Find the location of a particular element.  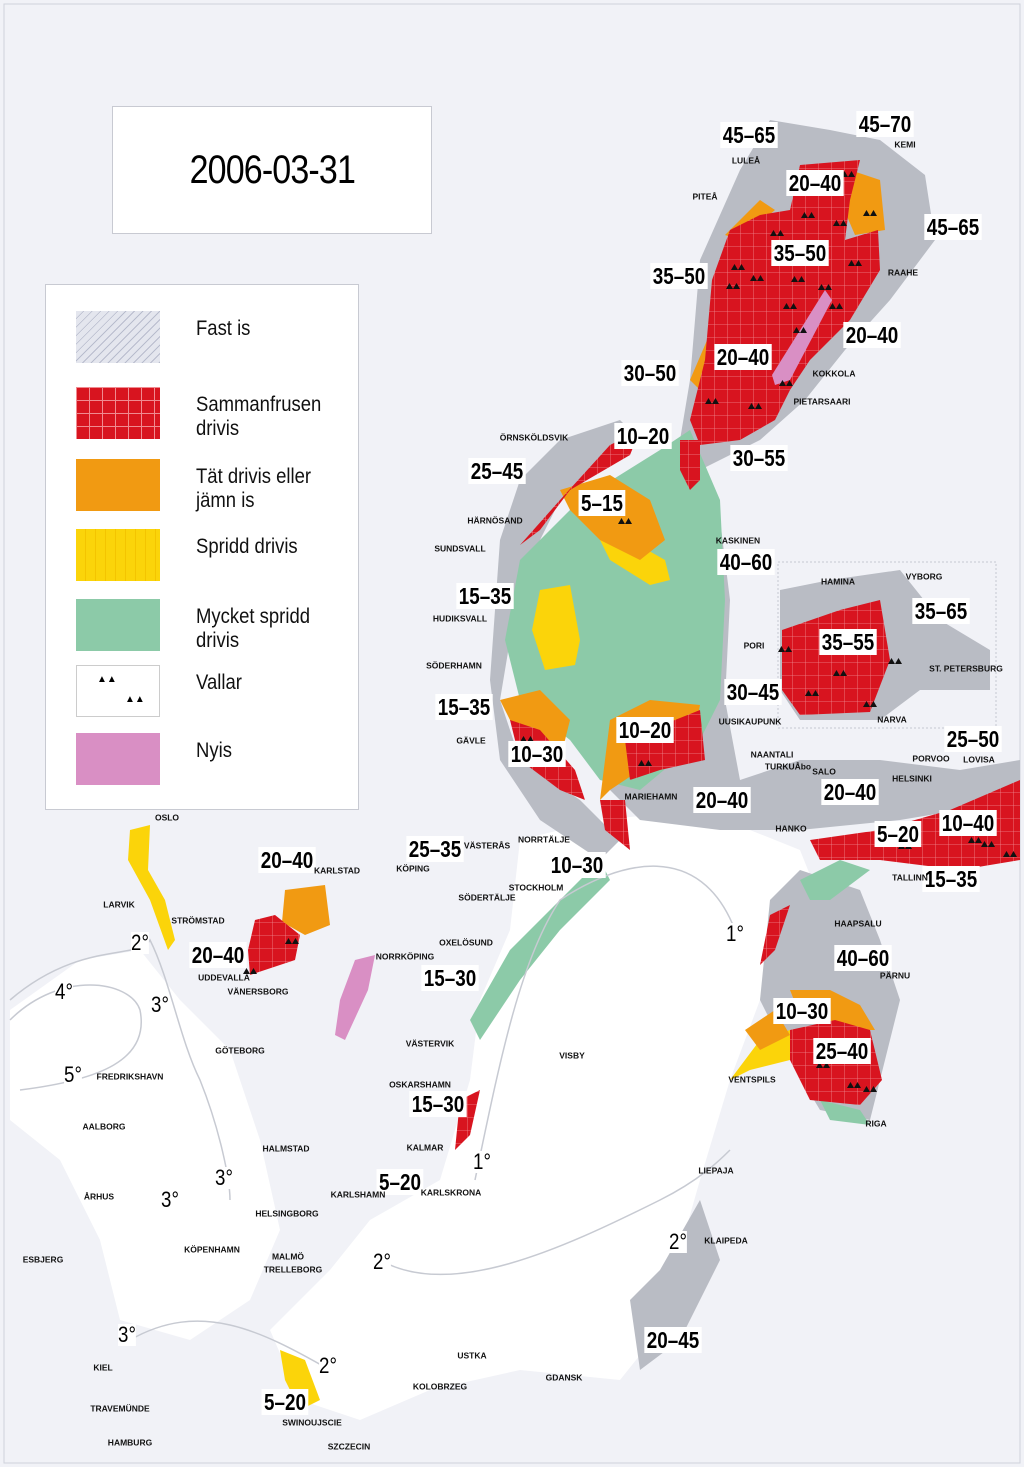

place-name: GDANSK is located at coordinates (564, 1377).